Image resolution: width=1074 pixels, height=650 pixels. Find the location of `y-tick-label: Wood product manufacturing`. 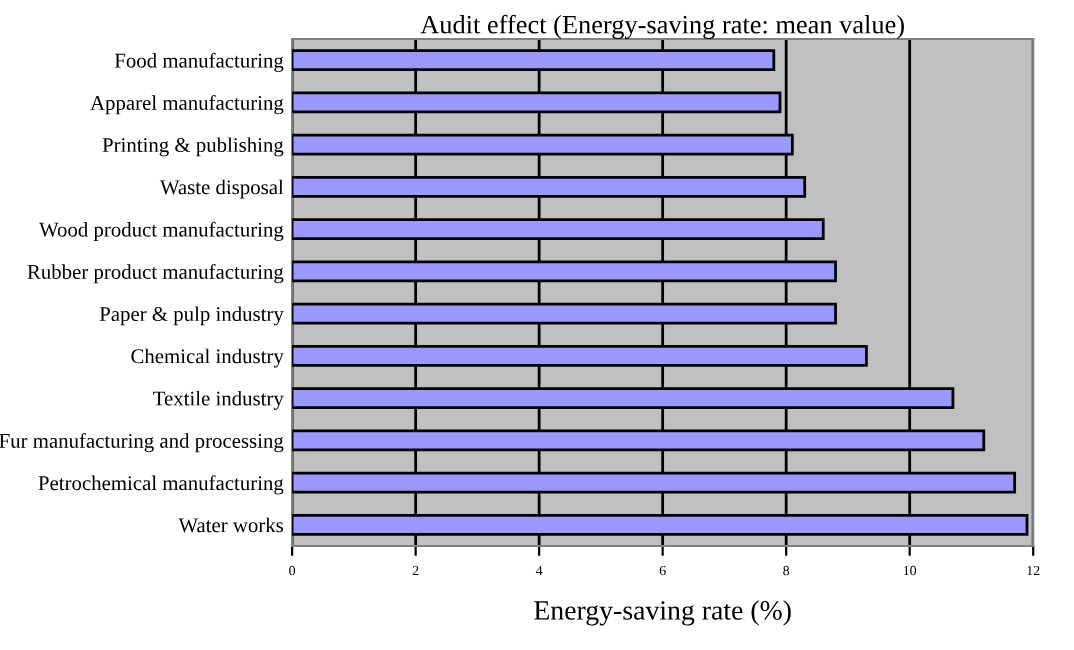

y-tick-label: Wood product manufacturing is located at coordinates (161, 231).